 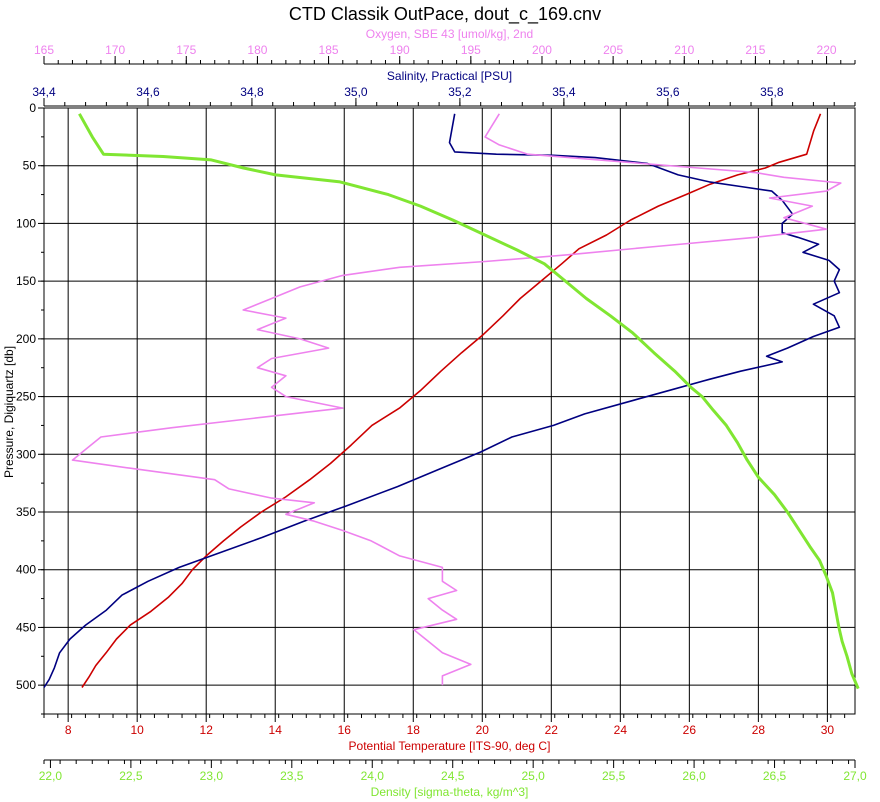 What do you see at coordinates (148, 92) in the screenshot?
I see `salinity-tick-label: 34,6` at bounding box center [148, 92].